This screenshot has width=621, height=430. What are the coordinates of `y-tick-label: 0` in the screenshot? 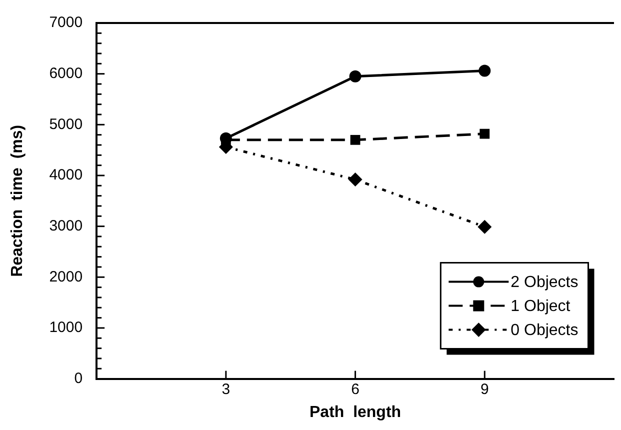 It's located at (78, 378).